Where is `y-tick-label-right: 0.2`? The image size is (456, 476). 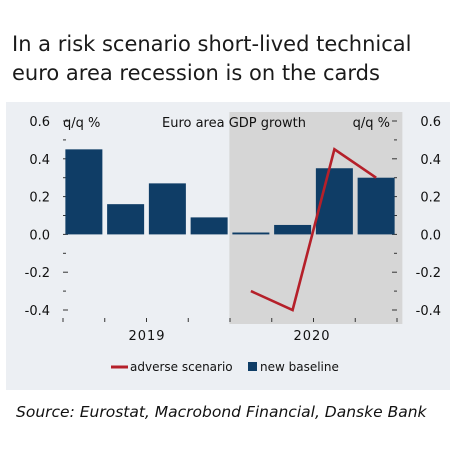 y-tick-label-right: 0.2 is located at coordinates (430, 198).